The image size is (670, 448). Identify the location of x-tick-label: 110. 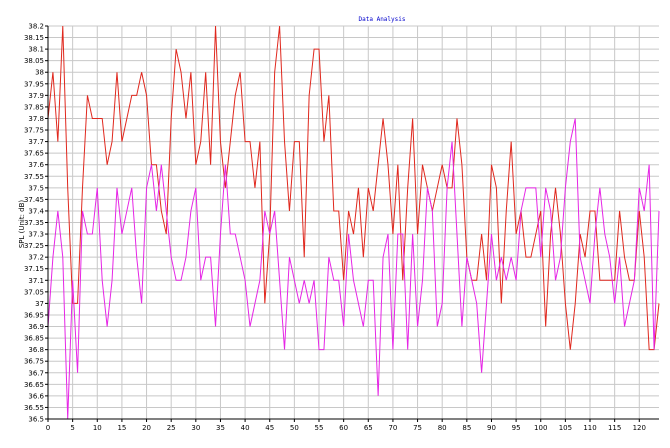
(589, 428).